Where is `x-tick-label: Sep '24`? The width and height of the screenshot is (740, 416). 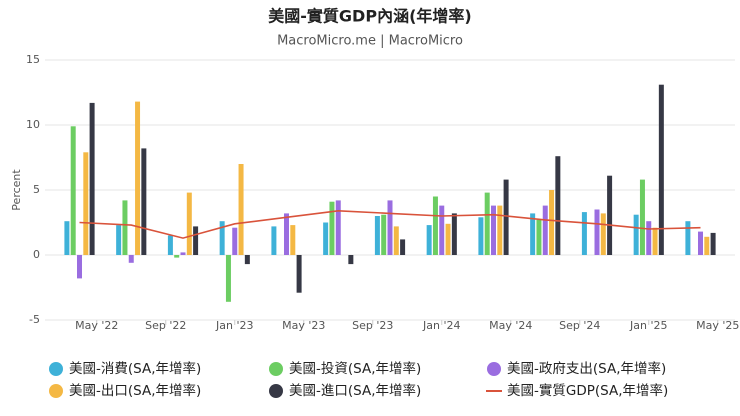 x-tick-label: Sep '24 is located at coordinates (579, 325).